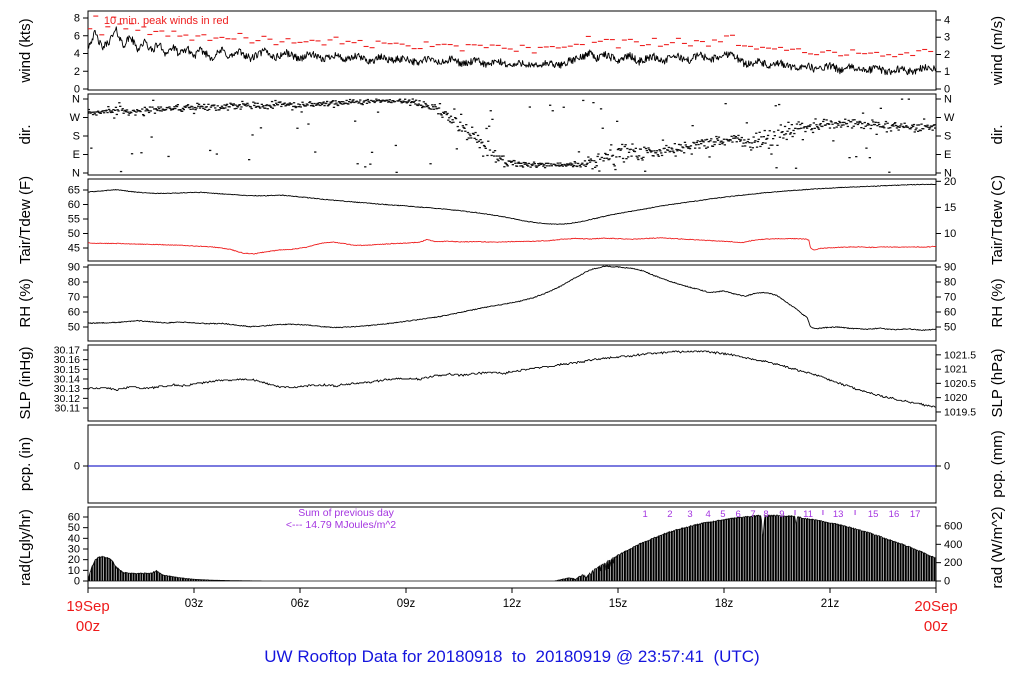 The height and width of the screenshot is (700, 1024). What do you see at coordinates (618, 604) in the screenshot?
I see `x-tick-label: 15z` at bounding box center [618, 604].